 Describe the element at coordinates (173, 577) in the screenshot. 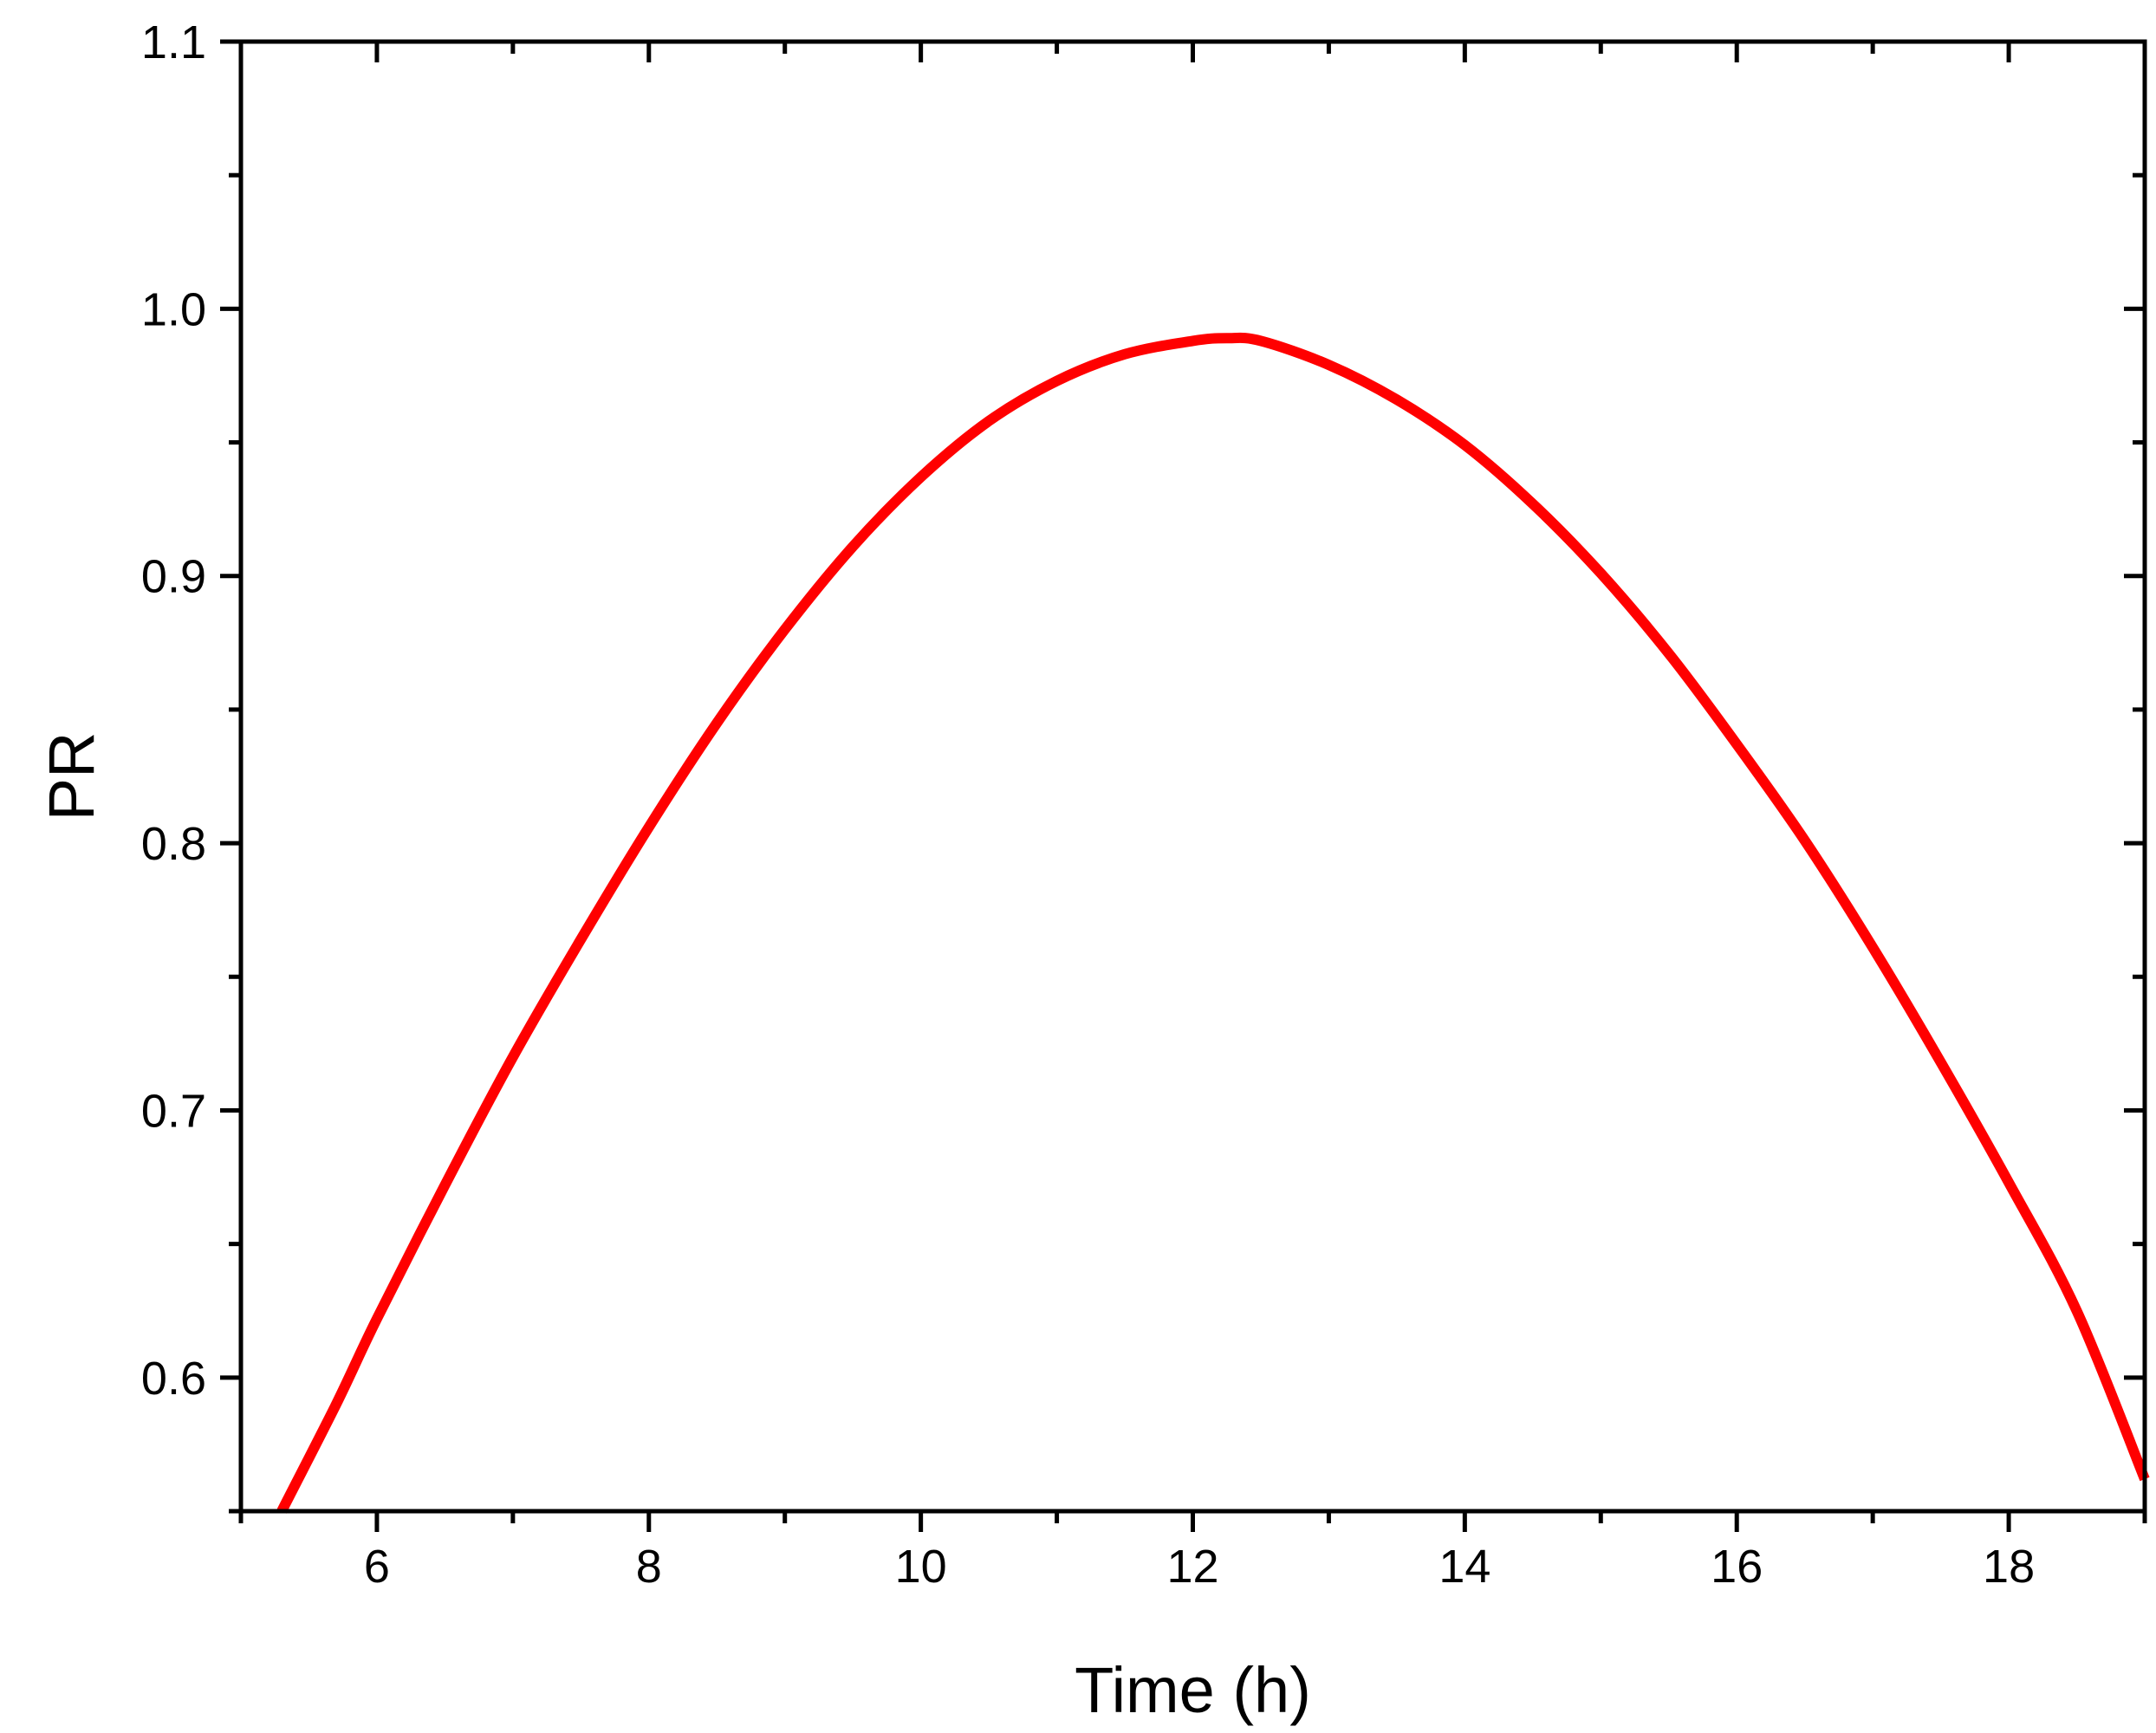

I see `y-tick-label: 0.9` at that location.